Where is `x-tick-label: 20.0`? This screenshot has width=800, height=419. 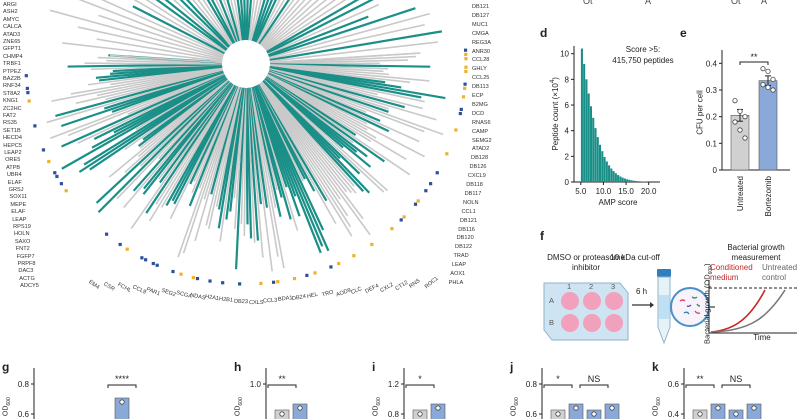 x-tick-label: 20.0 is located at coordinates (649, 191).